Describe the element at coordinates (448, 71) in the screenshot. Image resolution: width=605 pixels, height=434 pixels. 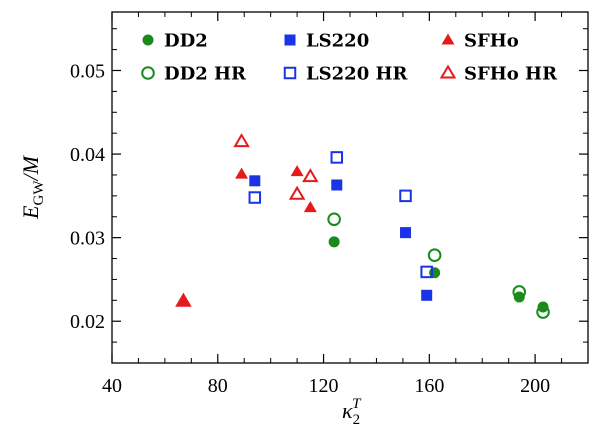
I see `legend-marker-sfho-hr` at that location.